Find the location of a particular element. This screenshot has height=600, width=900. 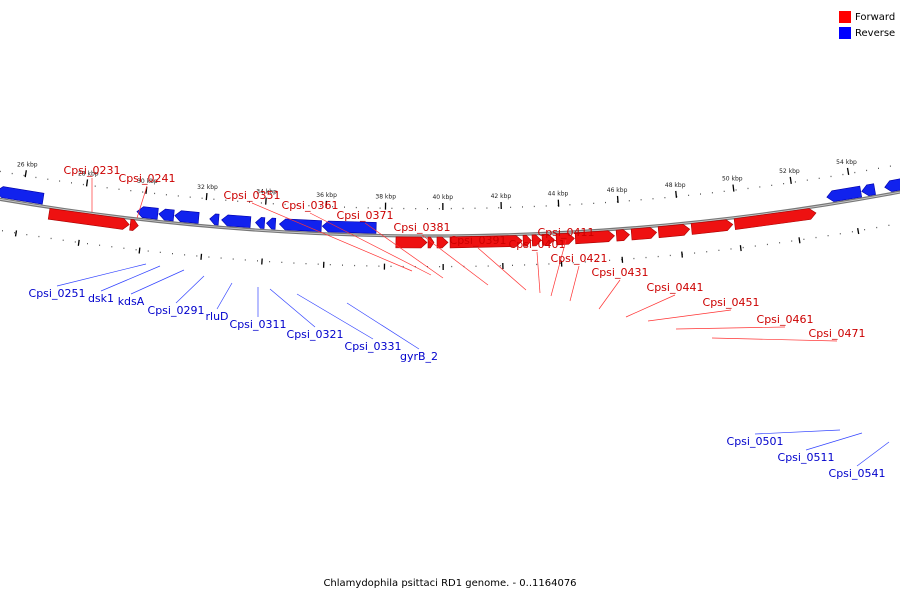

scale-label: 44 kbp is located at coordinates (558, 194).